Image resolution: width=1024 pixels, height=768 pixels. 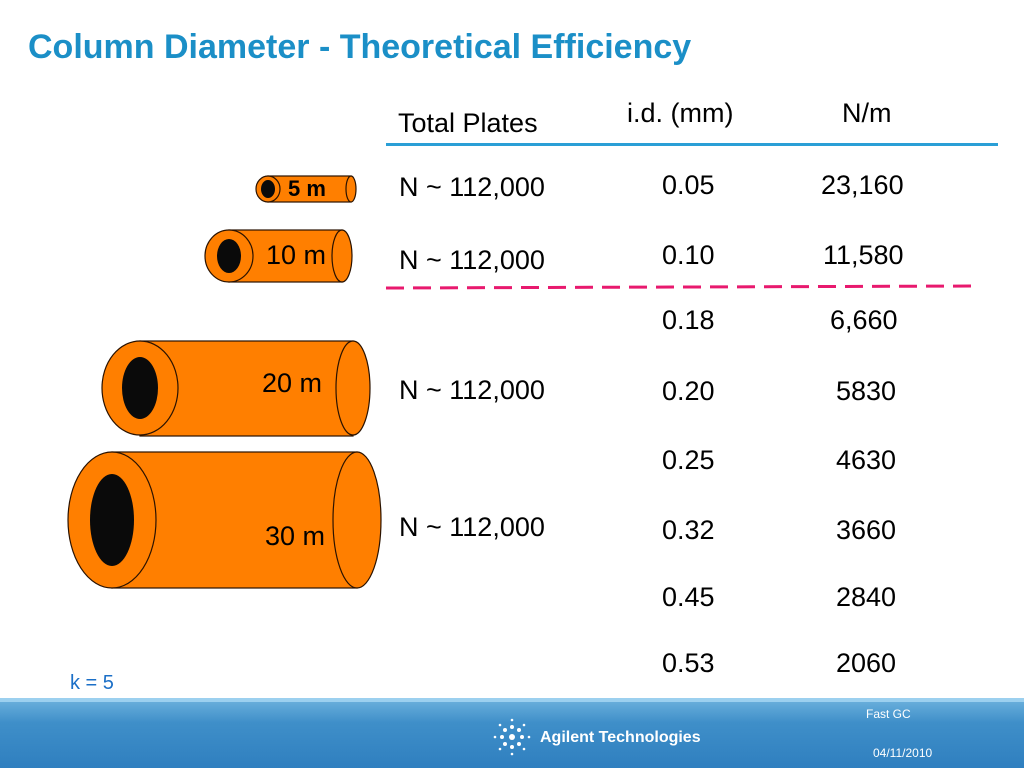 What do you see at coordinates (468, 123) in the screenshot?
I see `header-total-plates: Total Plates` at bounding box center [468, 123].